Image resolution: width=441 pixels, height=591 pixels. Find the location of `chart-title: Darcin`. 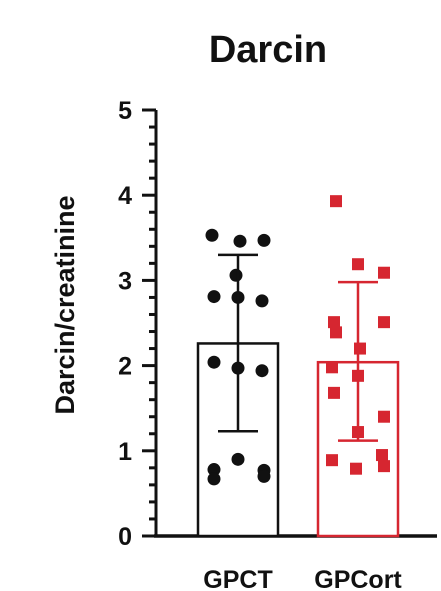

chart-title: Darcin is located at coordinates (268, 50).